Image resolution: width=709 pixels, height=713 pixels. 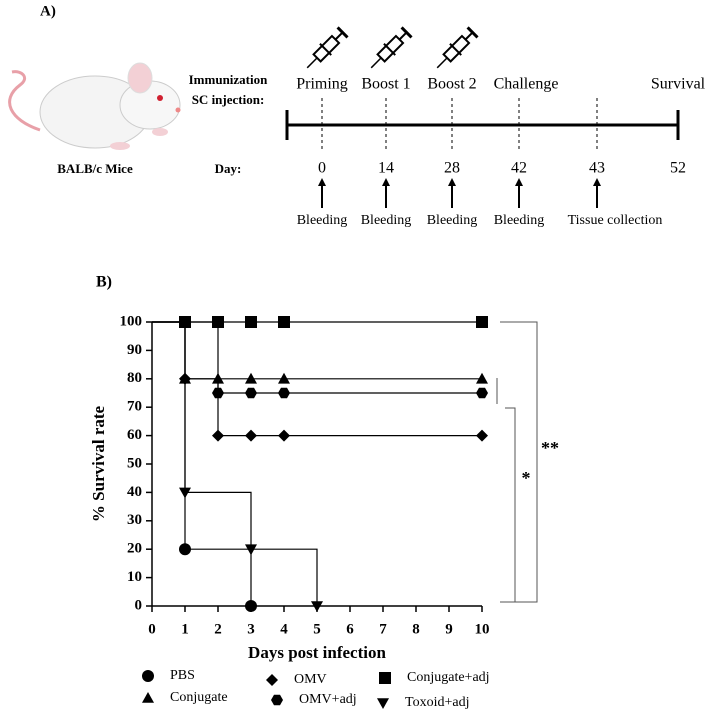 What do you see at coordinates (386, 168) in the screenshot?
I see `day-value: 14` at bounding box center [386, 168].